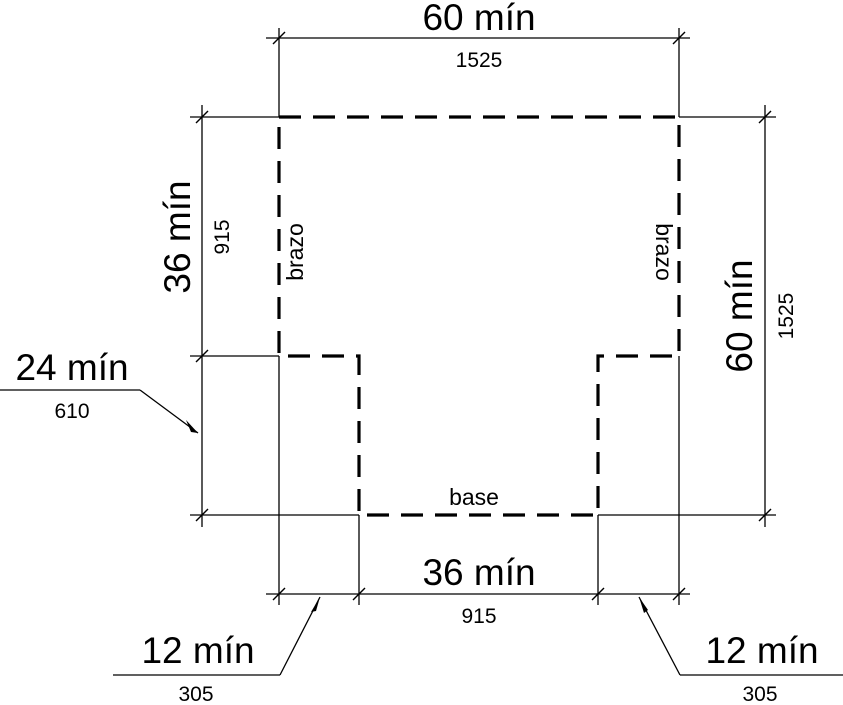 This screenshot has height=705, width=843. What do you see at coordinates (478, 19) in the screenshot?
I see `top-width-label: 60 mín` at bounding box center [478, 19].